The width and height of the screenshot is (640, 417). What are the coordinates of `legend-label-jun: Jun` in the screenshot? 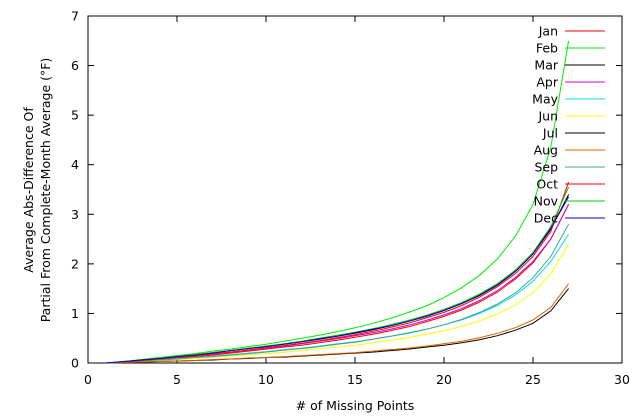 It's located at (547, 116).